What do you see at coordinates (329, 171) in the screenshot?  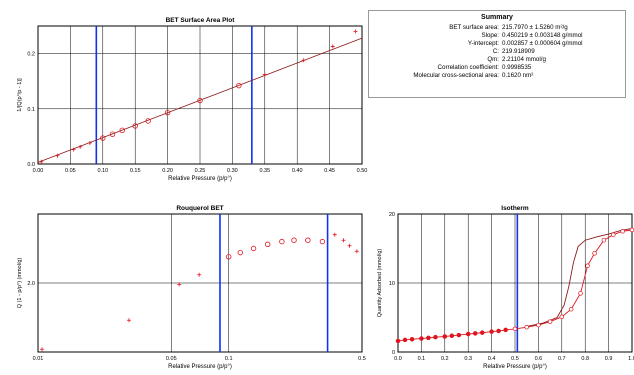 I see `x-tick-label: 0.45` at bounding box center [329, 171].